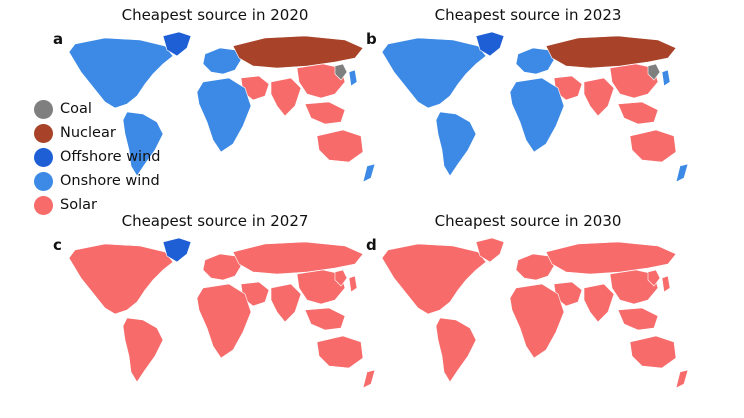 Image resolution: width=744 pixels, height=418 pixels. I want to click on panel-letter: b, so click(371, 39).